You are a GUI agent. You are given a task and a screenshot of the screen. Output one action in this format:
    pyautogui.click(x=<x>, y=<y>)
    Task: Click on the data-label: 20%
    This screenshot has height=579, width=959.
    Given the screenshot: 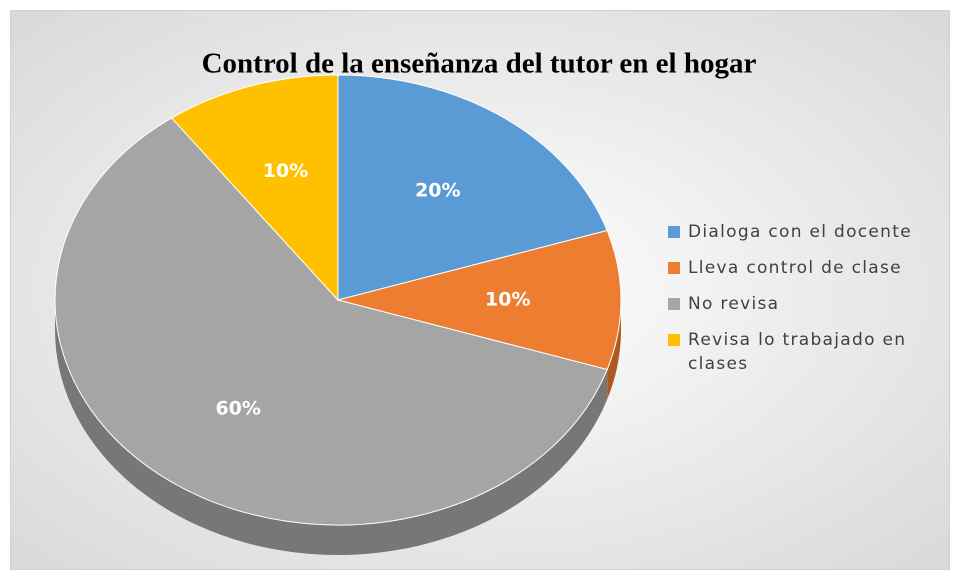 What is the action you would take?
    pyautogui.click(x=437, y=190)
    